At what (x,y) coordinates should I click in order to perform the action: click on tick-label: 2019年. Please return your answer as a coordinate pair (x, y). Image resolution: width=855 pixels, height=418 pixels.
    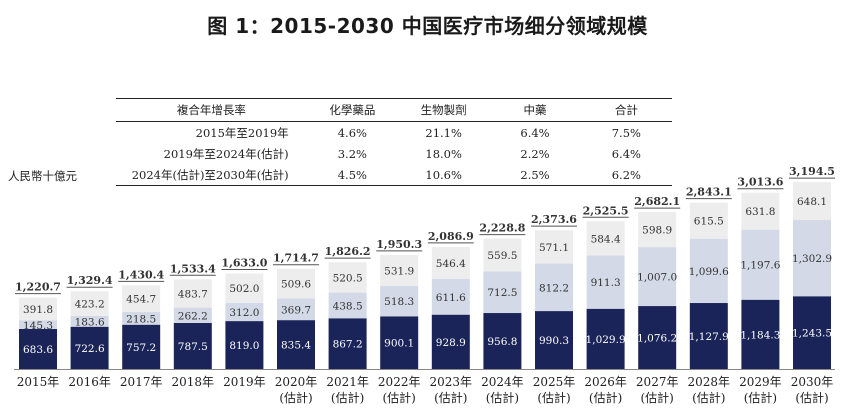
    Looking at the image, I should click on (244, 382).